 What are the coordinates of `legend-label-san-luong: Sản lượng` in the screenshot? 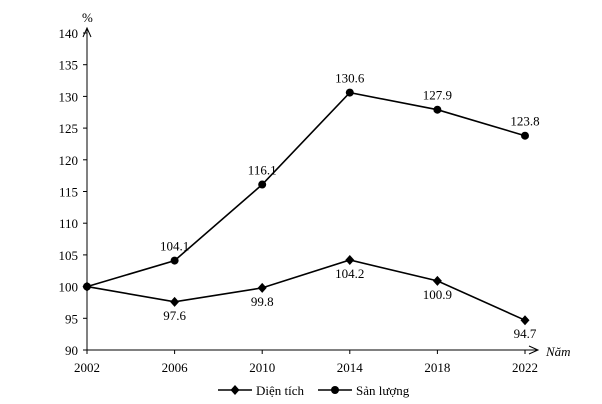 It's located at (383, 390).